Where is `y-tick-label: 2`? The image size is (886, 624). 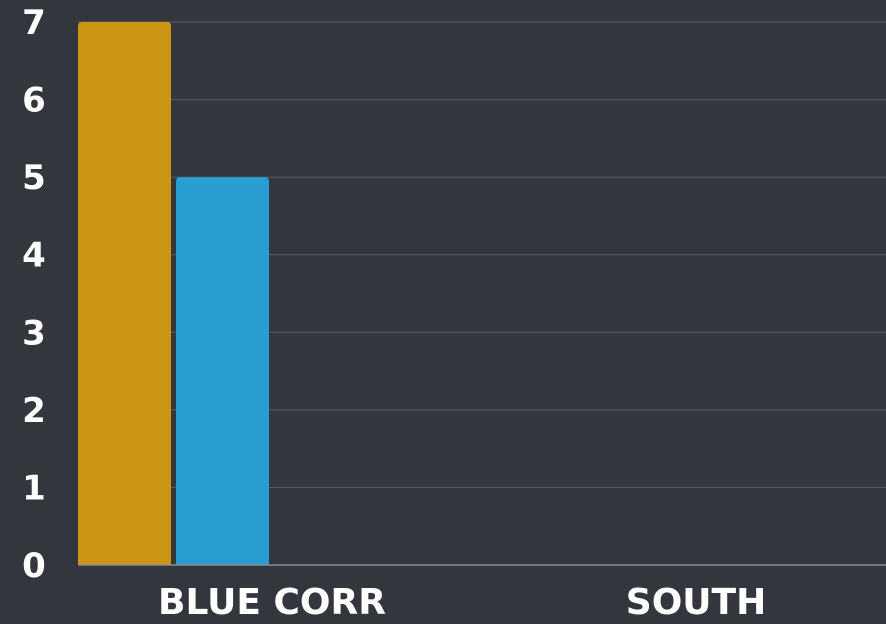
y-tick-label: 2 is located at coordinates (34, 411).